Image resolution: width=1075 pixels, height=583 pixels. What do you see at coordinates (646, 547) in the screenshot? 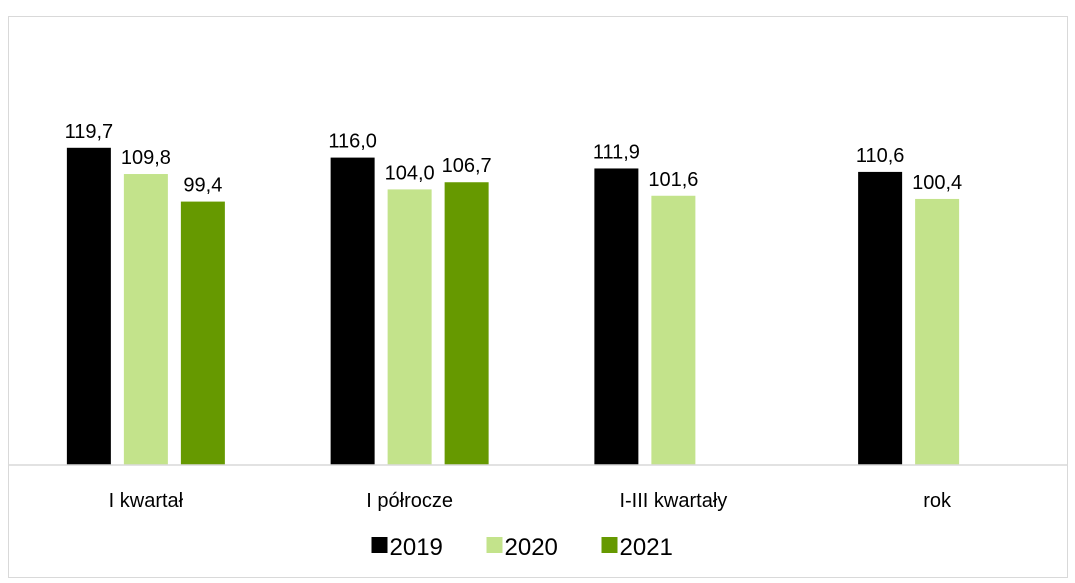
I see `legend-label-2021: 2021` at bounding box center [646, 547].